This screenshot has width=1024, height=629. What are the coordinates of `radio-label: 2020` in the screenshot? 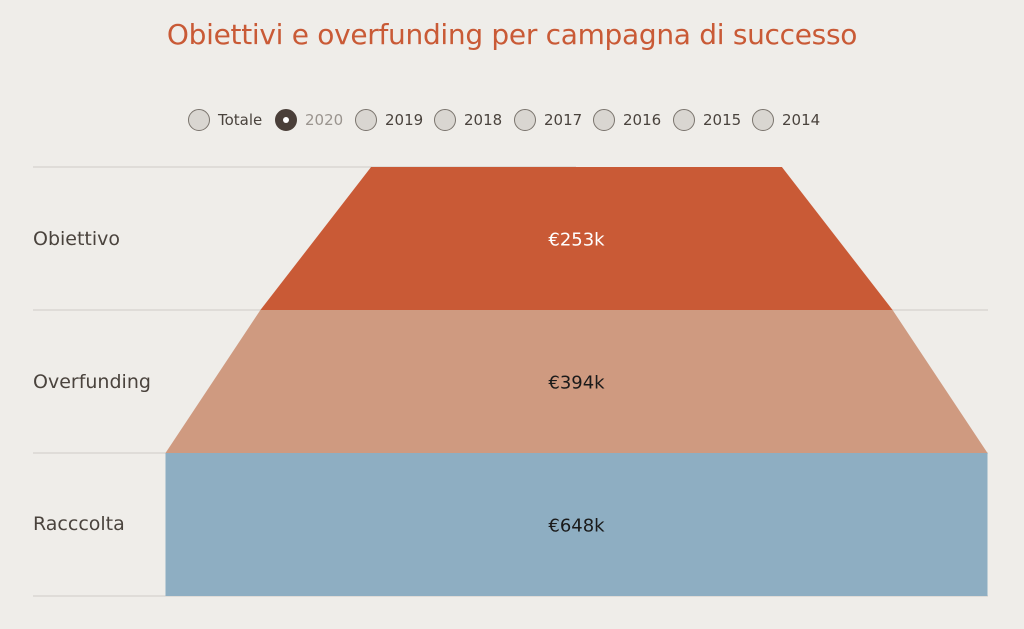 It's located at (324, 120).